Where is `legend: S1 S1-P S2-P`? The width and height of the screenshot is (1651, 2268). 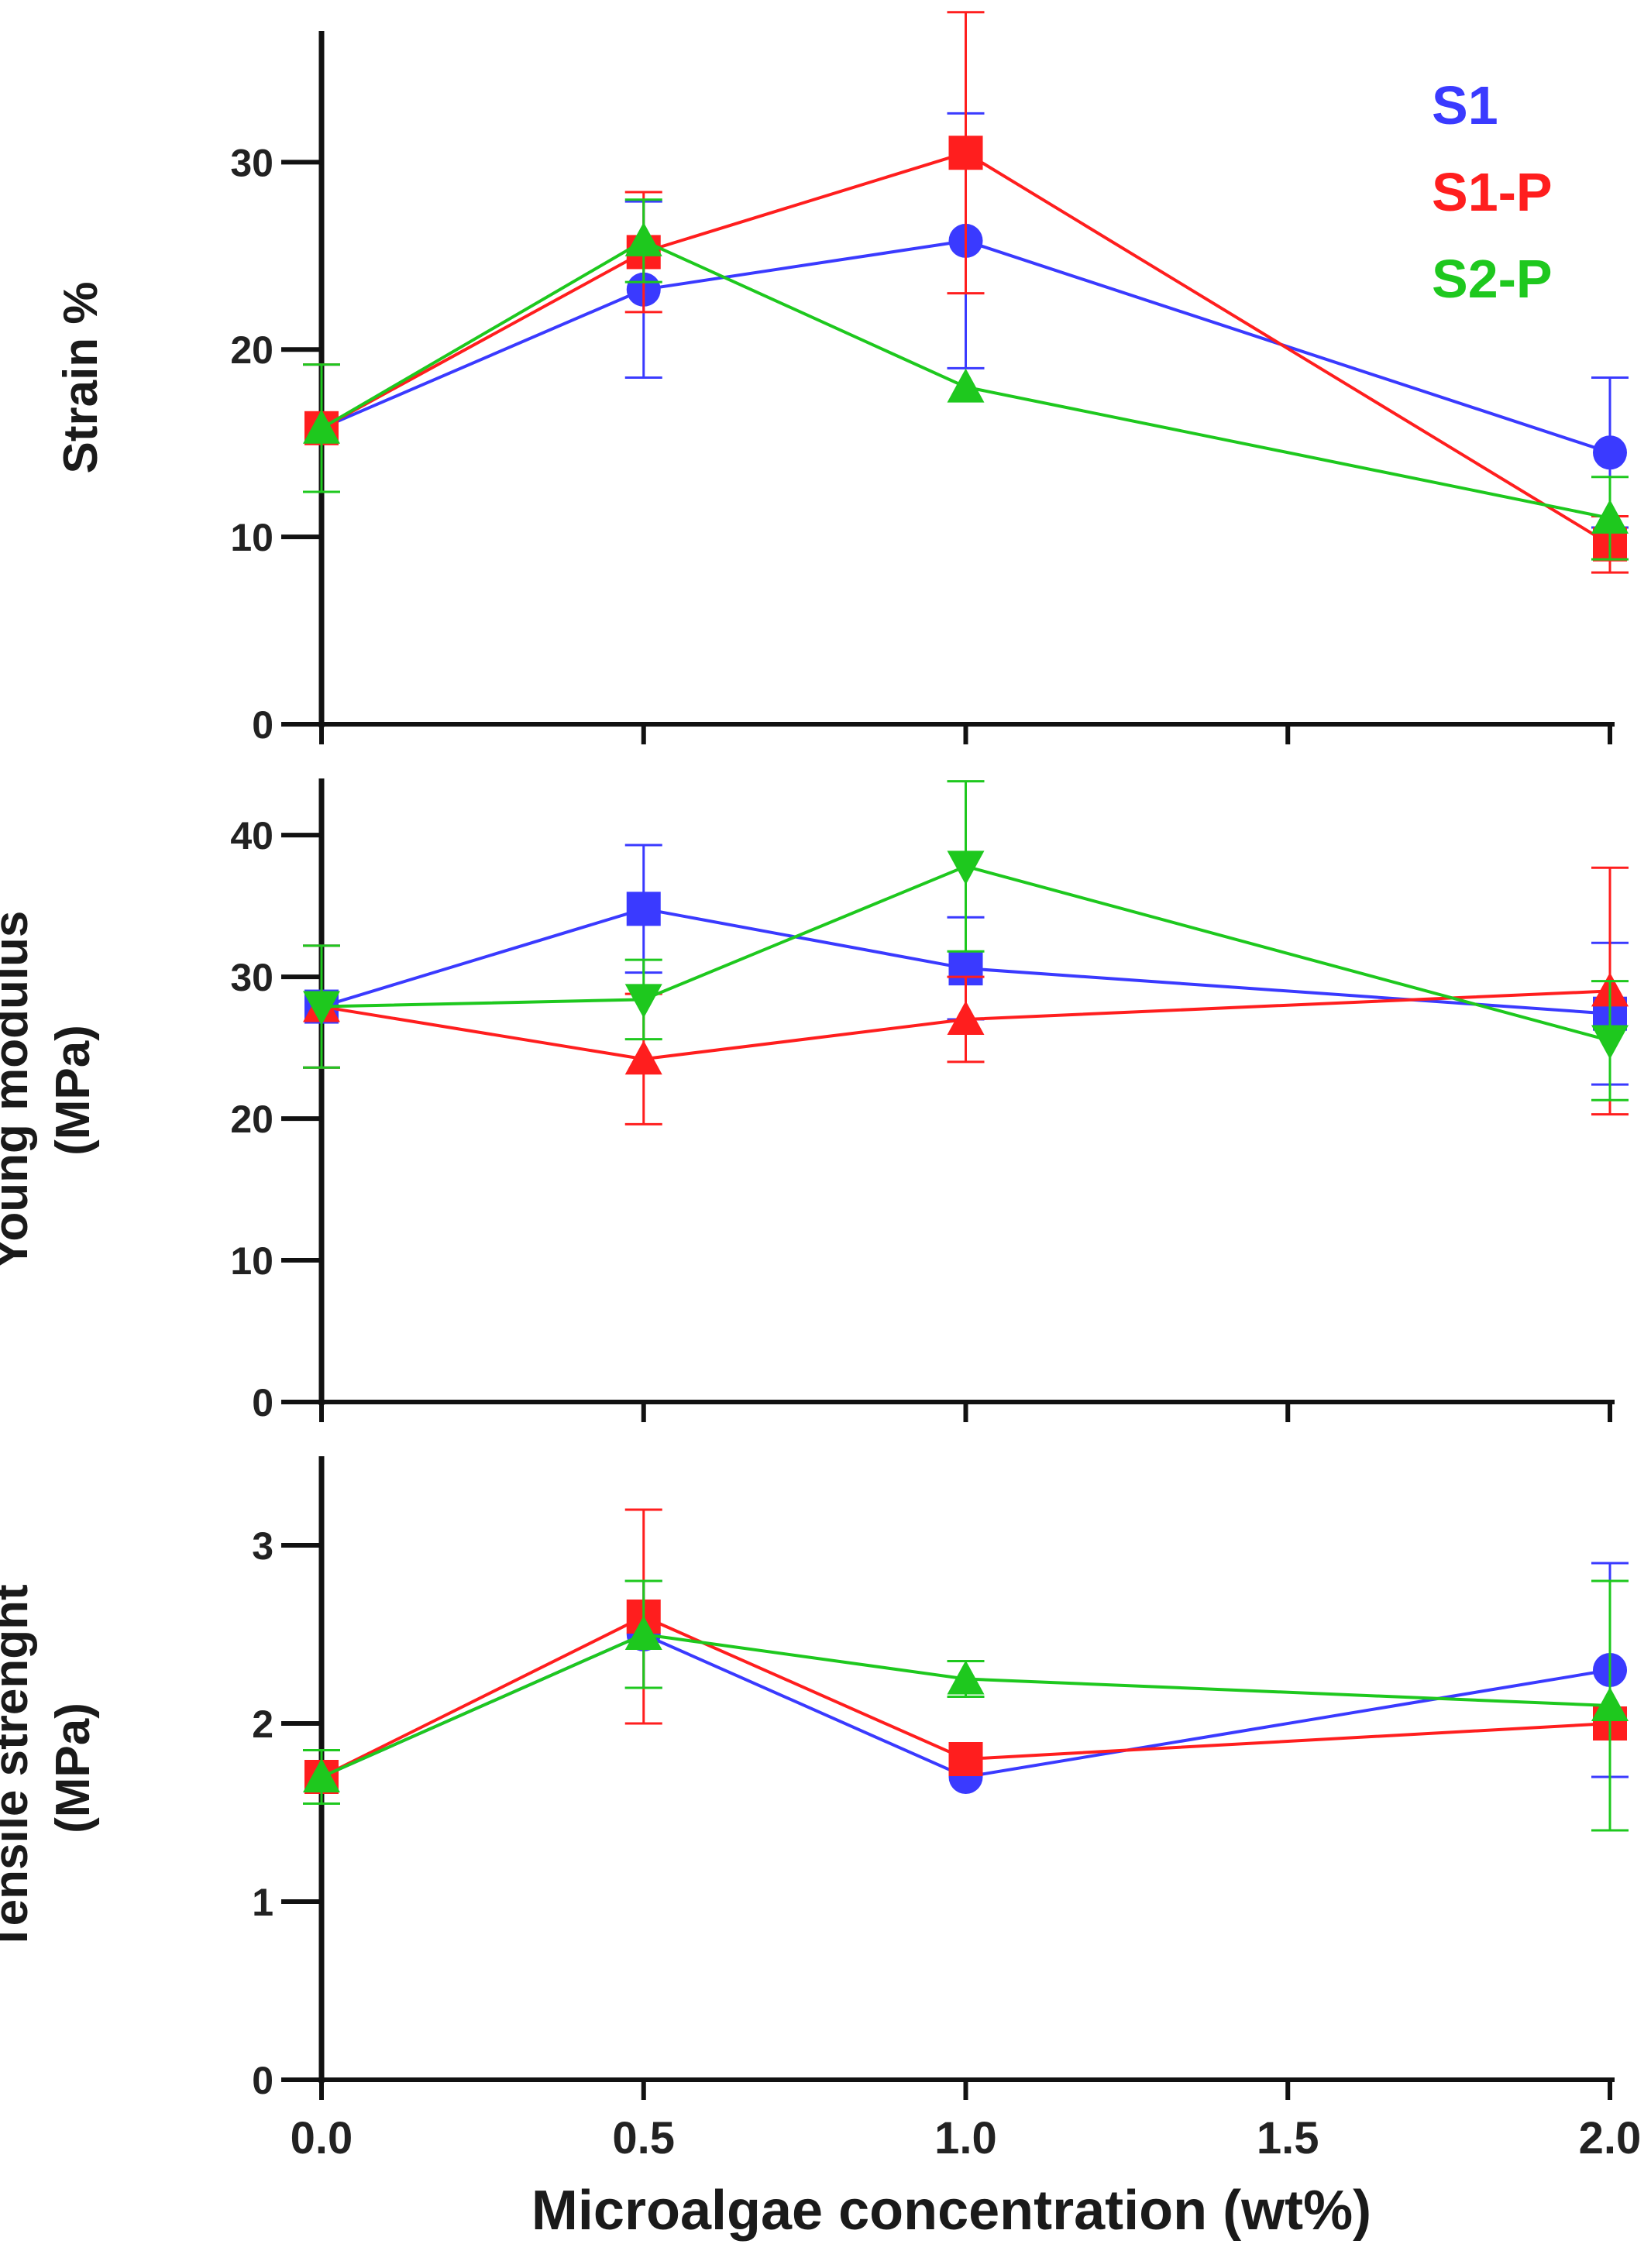
legend: S1 S1-P S2-P is located at coordinates (1493, 192).